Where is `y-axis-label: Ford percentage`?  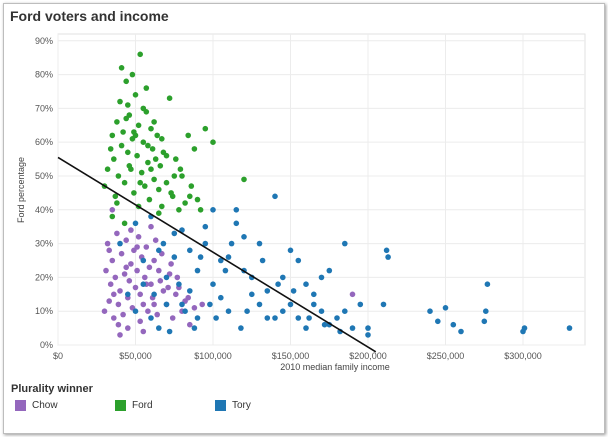 y-axis-label: Ford percentage is located at coordinates (21, 190).